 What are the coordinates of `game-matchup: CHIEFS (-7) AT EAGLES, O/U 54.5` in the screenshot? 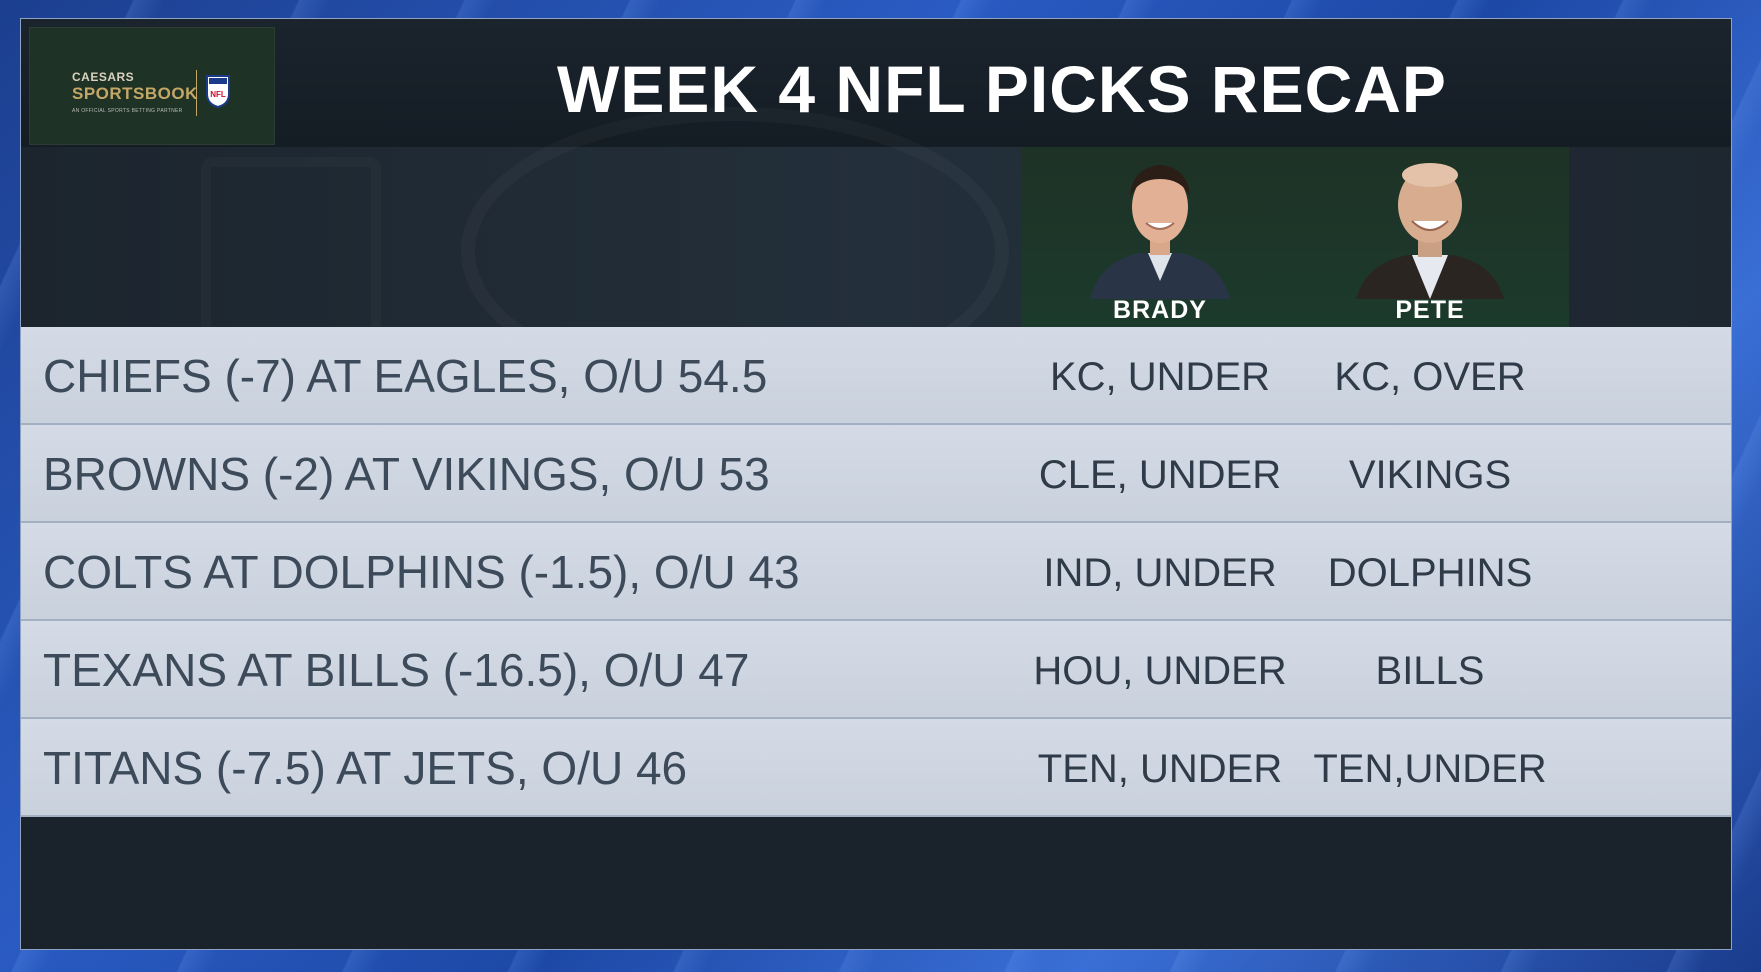 It's located at (405, 376).